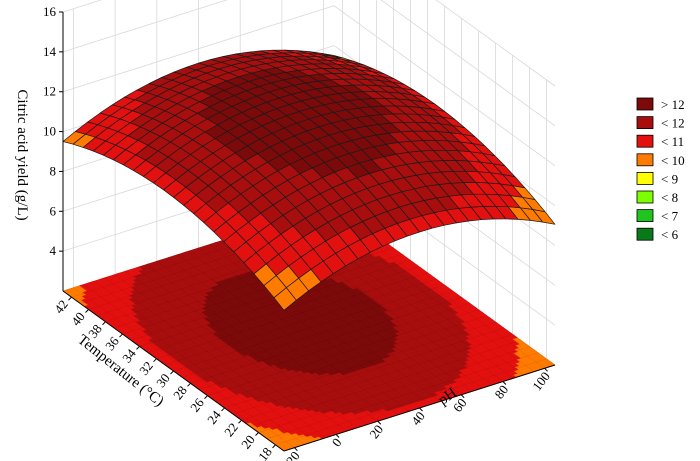  I want to click on z-tick-label: 4, so click(53, 250).